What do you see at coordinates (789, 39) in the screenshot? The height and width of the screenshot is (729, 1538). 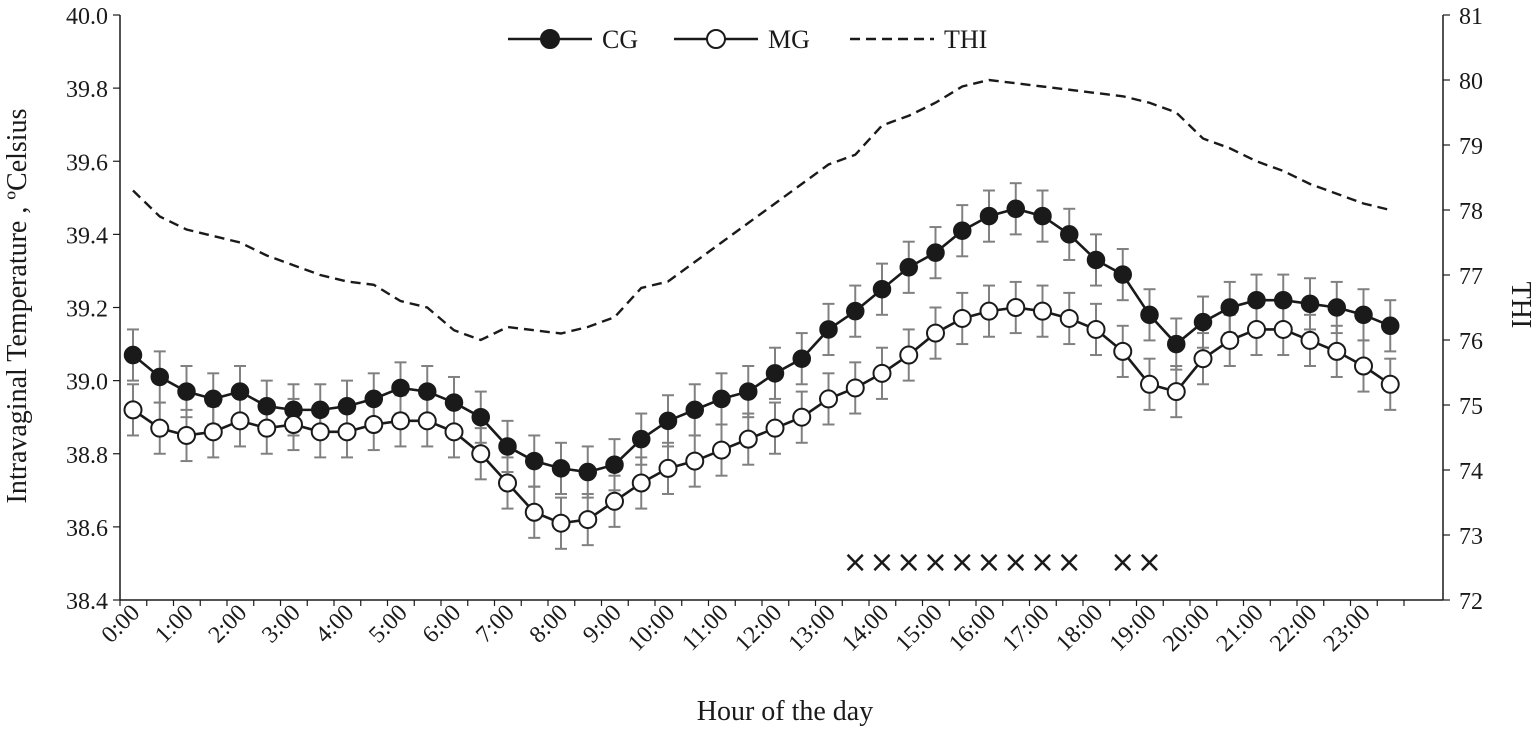 I see `legend-mg-label: MG` at bounding box center [789, 39].